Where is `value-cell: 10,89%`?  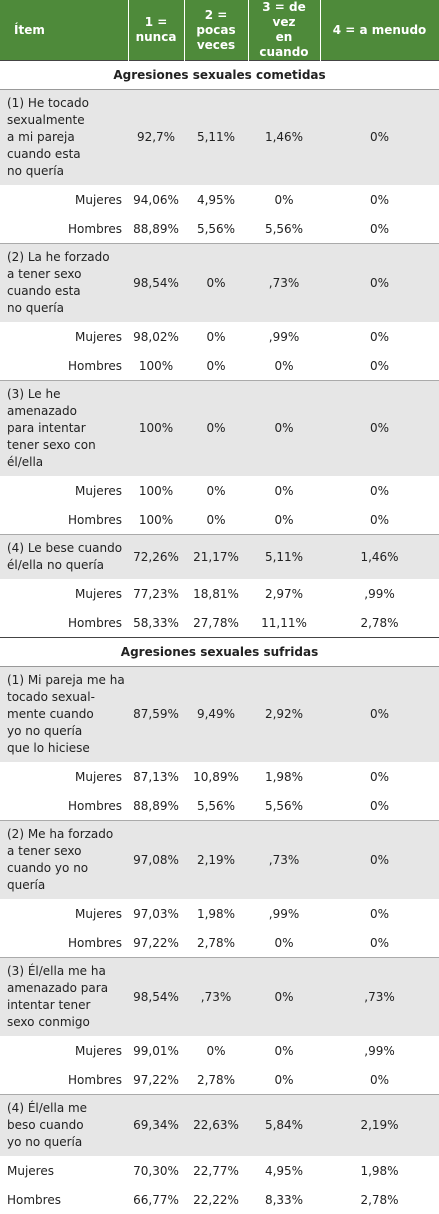 value-cell: 10,89% is located at coordinates (216, 776).